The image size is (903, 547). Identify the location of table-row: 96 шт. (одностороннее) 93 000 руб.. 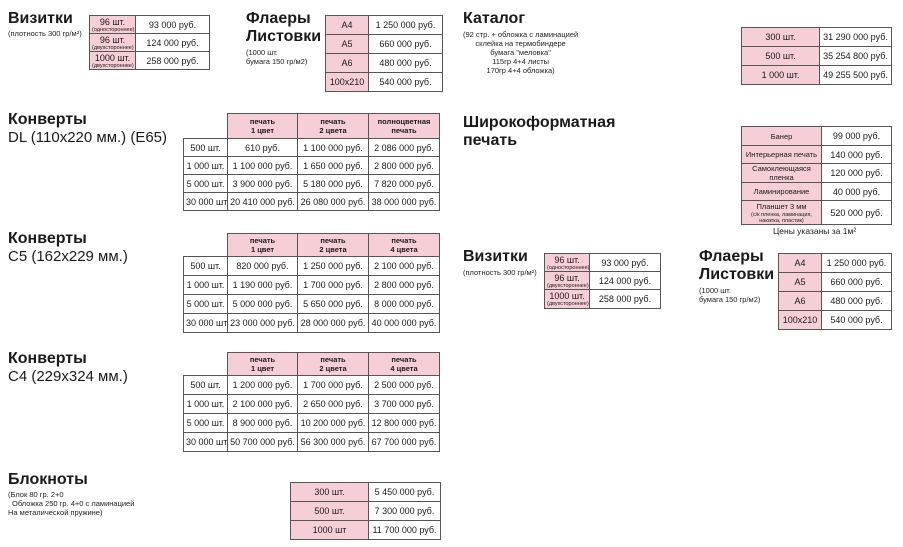
(602, 262).